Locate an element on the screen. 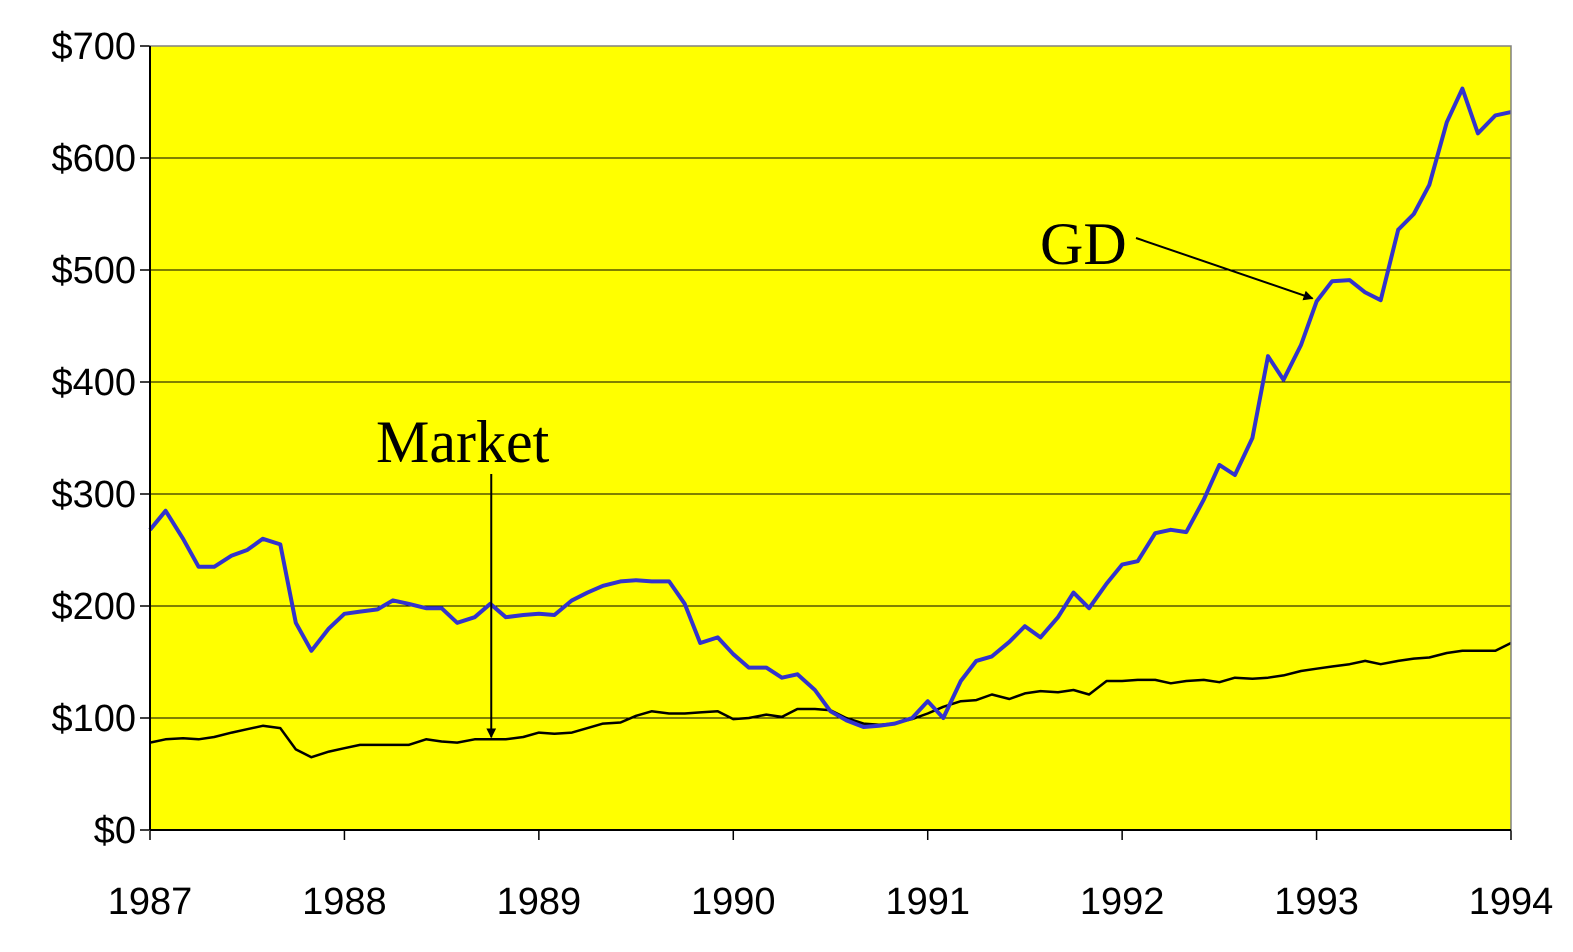  y-tick-label: $700 is located at coordinates (93, 47).